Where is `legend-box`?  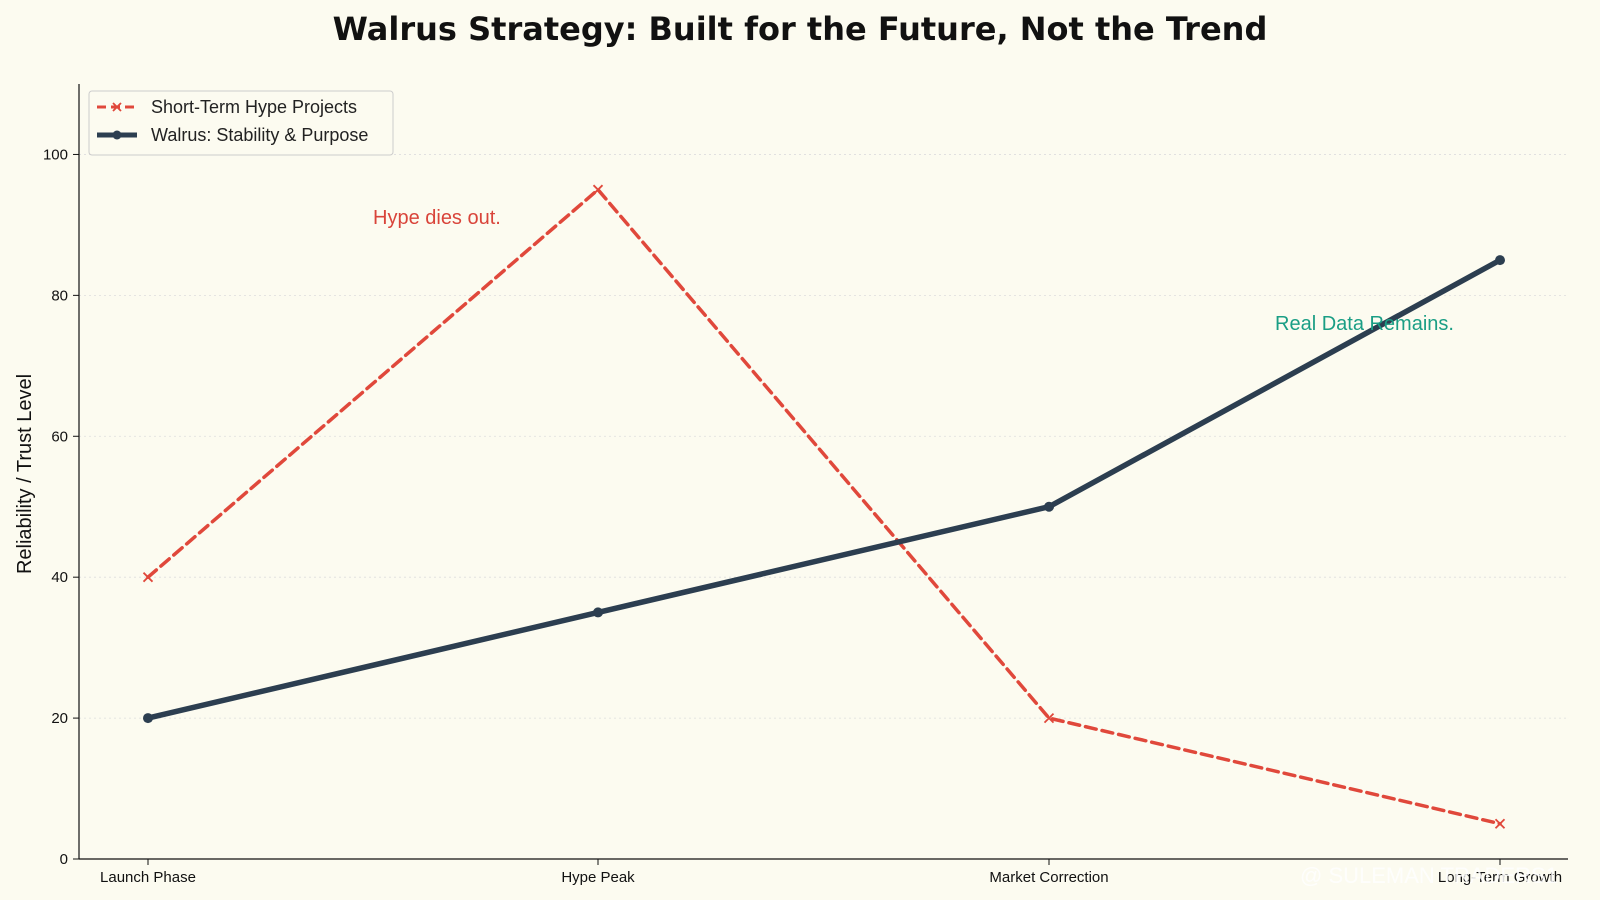 legend-box is located at coordinates (241, 123).